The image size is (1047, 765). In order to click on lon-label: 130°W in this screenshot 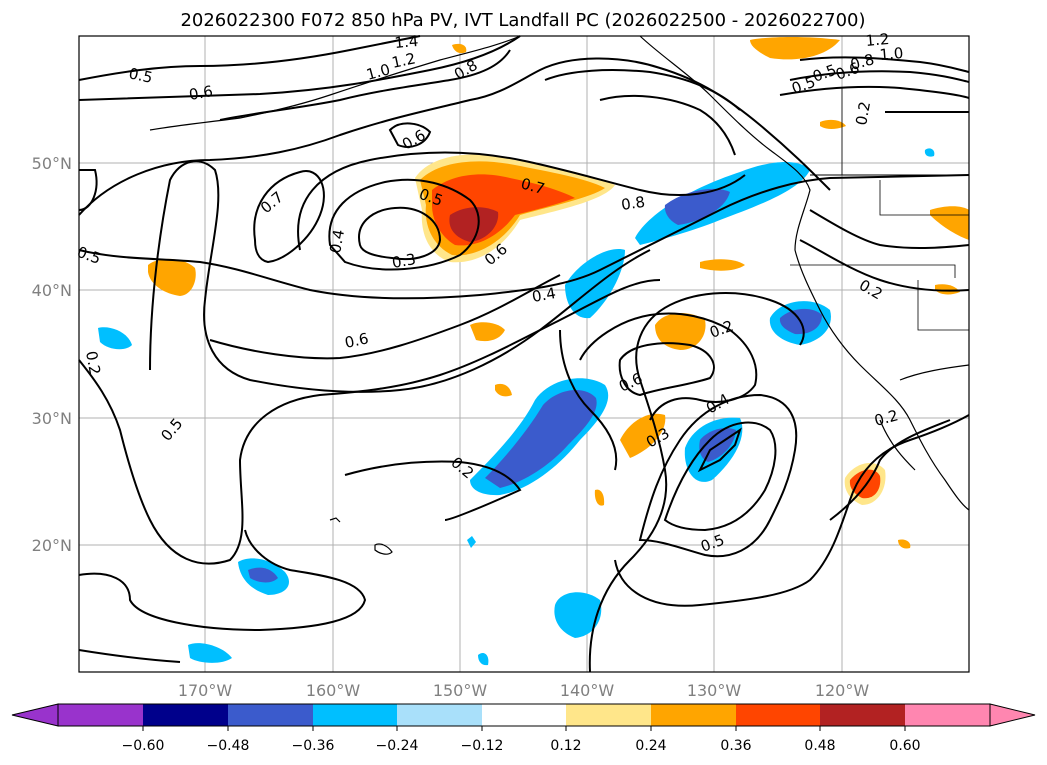, I will do `click(714, 690)`.